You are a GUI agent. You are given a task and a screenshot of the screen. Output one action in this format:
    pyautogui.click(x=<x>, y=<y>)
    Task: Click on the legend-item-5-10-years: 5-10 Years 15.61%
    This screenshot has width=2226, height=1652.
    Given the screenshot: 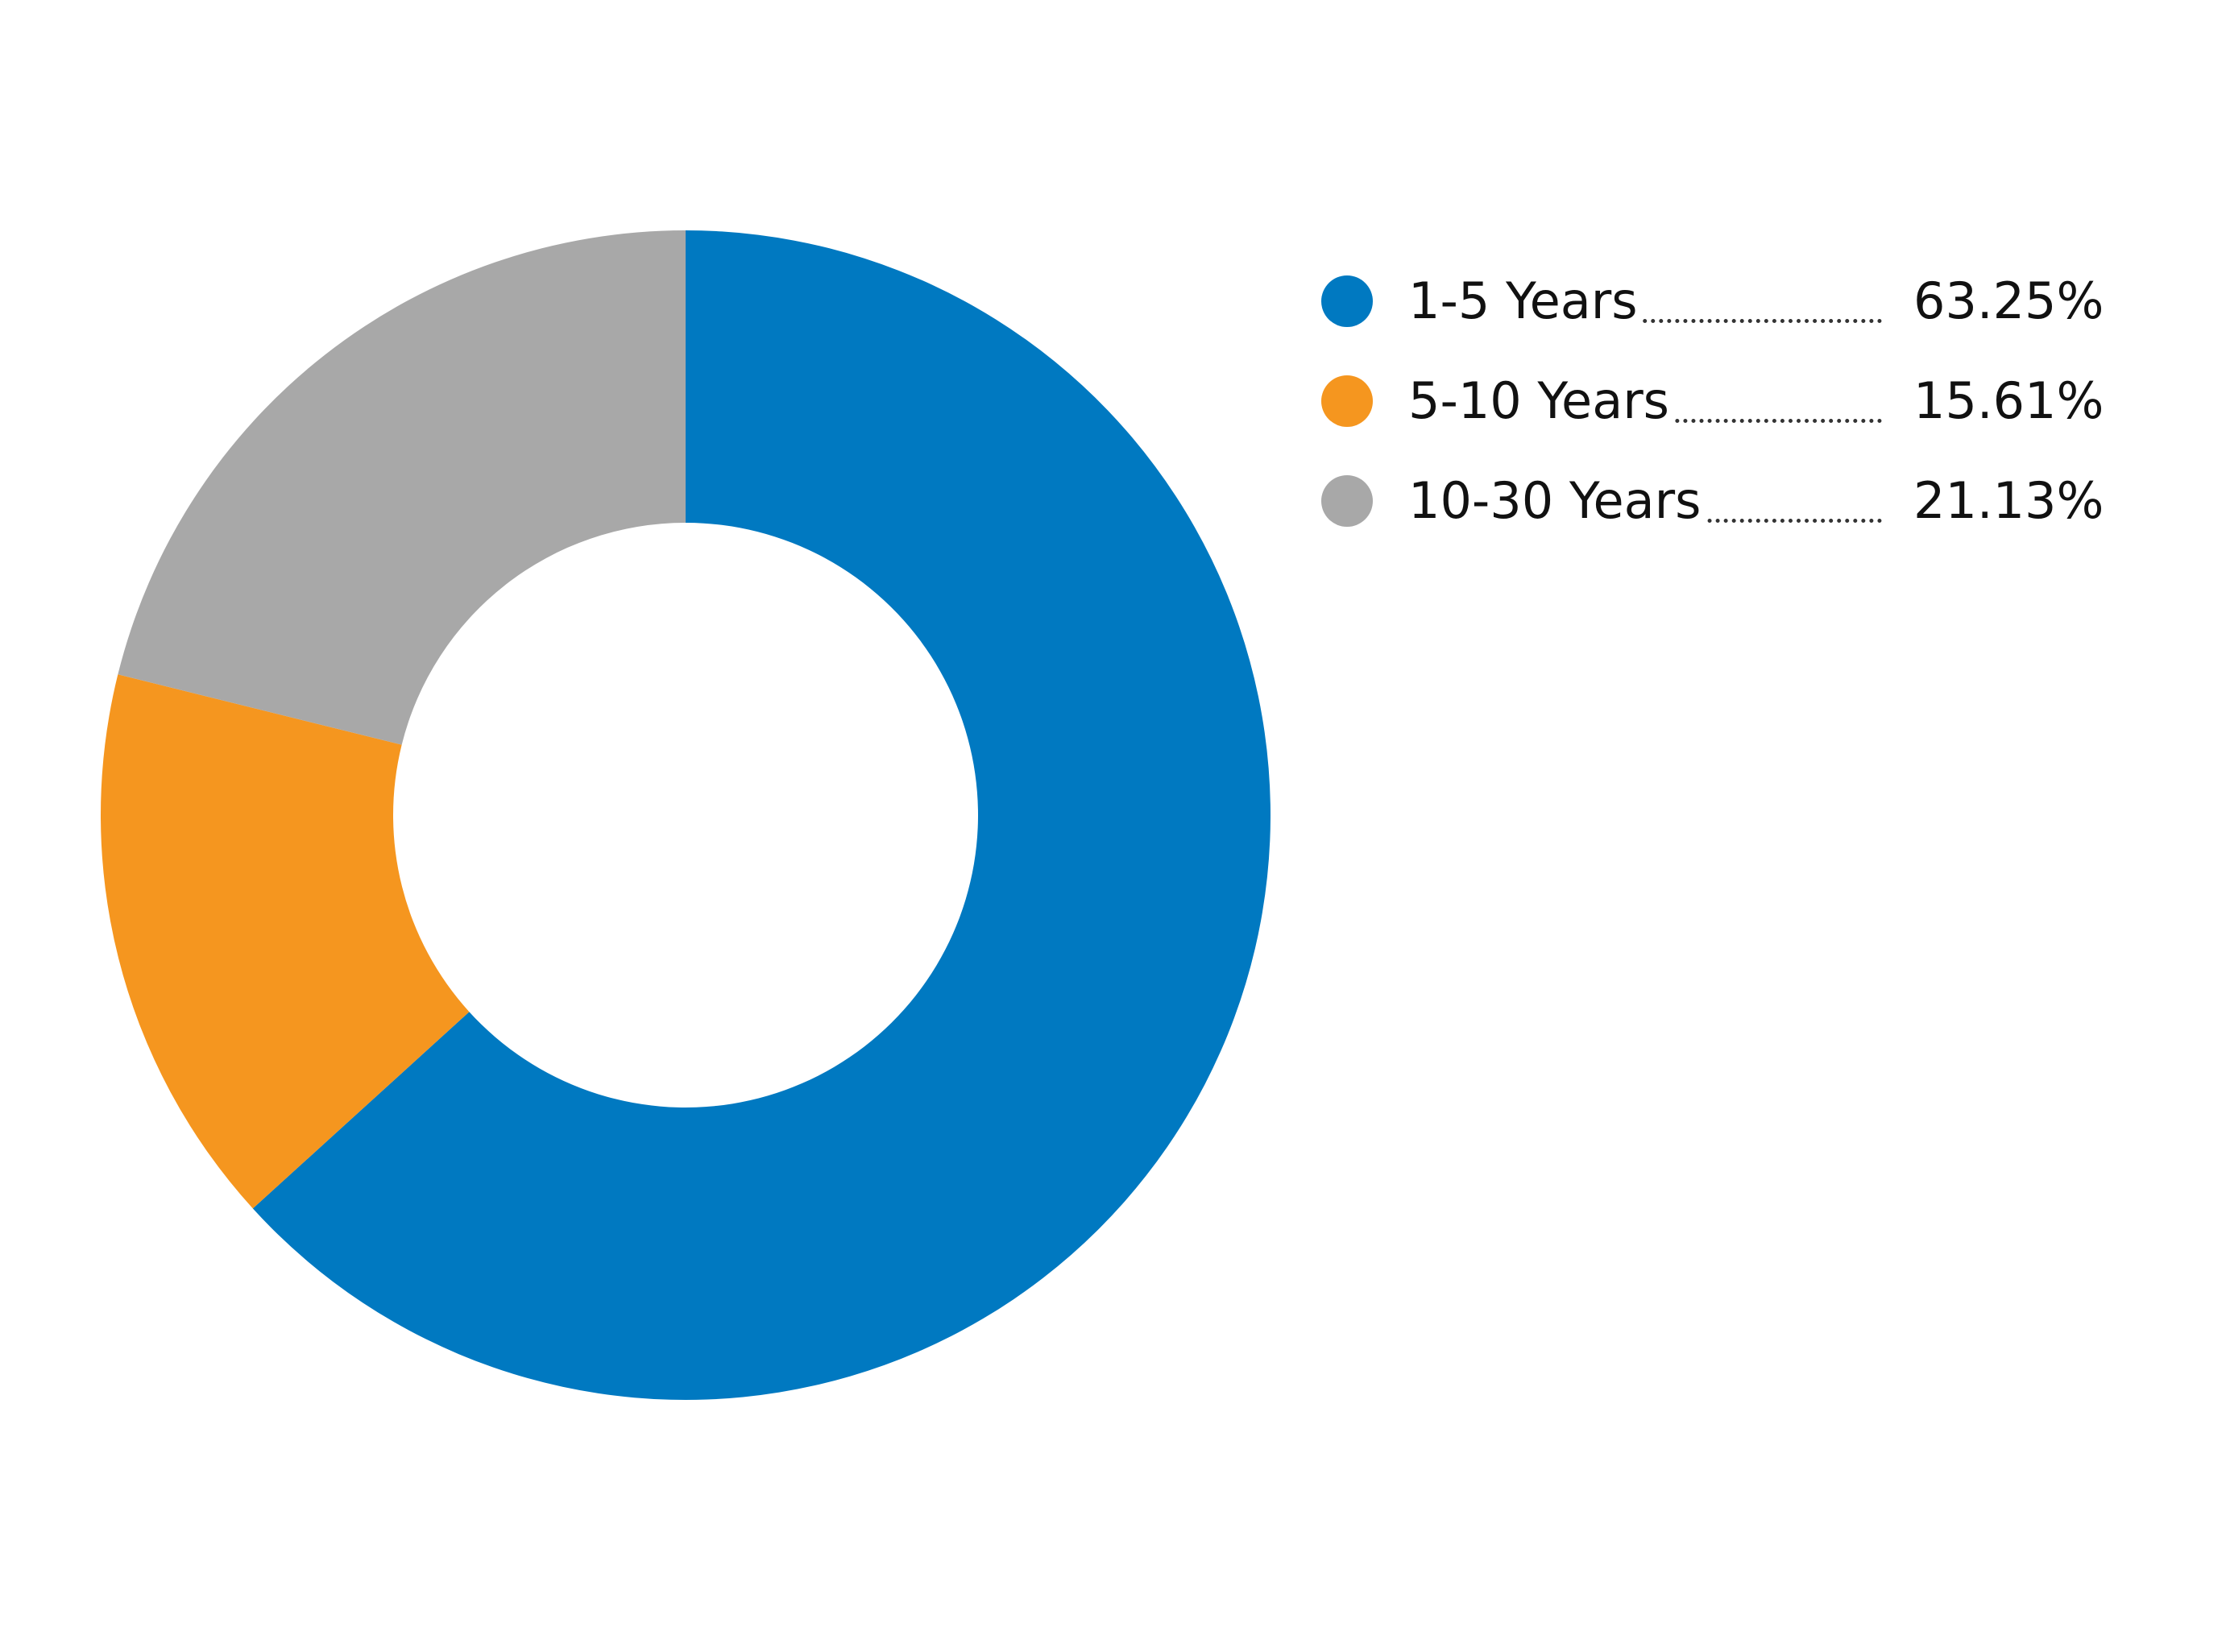 What is the action you would take?
    pyautogui.click(x=1724, y=416)
    